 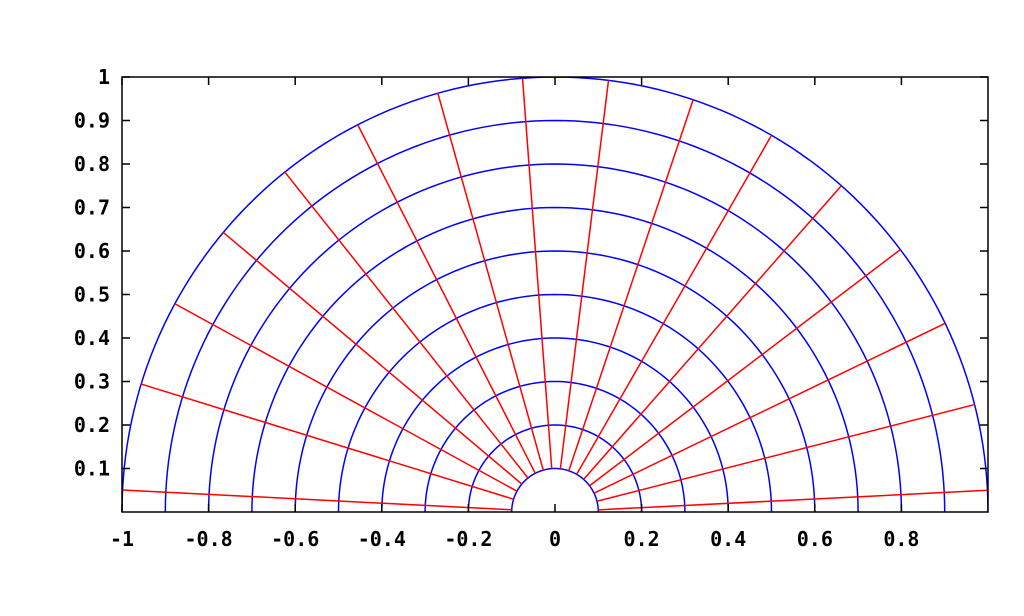 I want to click on arc-r-0.3, so click(x=555, y=446).